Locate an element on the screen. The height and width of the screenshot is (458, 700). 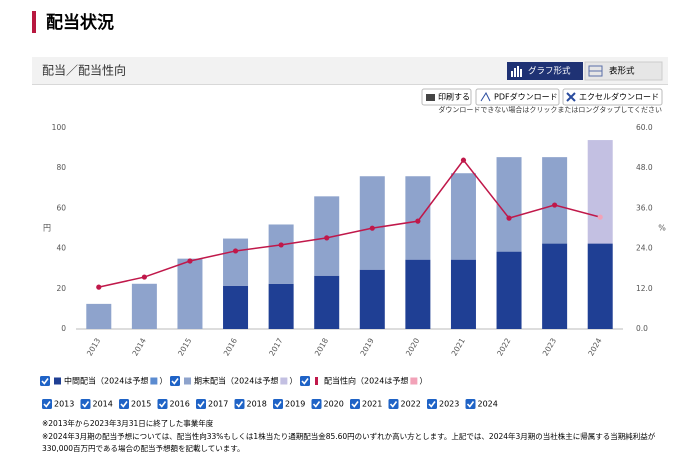
section-title: 配当／配当性向 is located at coordinates (84, 70).